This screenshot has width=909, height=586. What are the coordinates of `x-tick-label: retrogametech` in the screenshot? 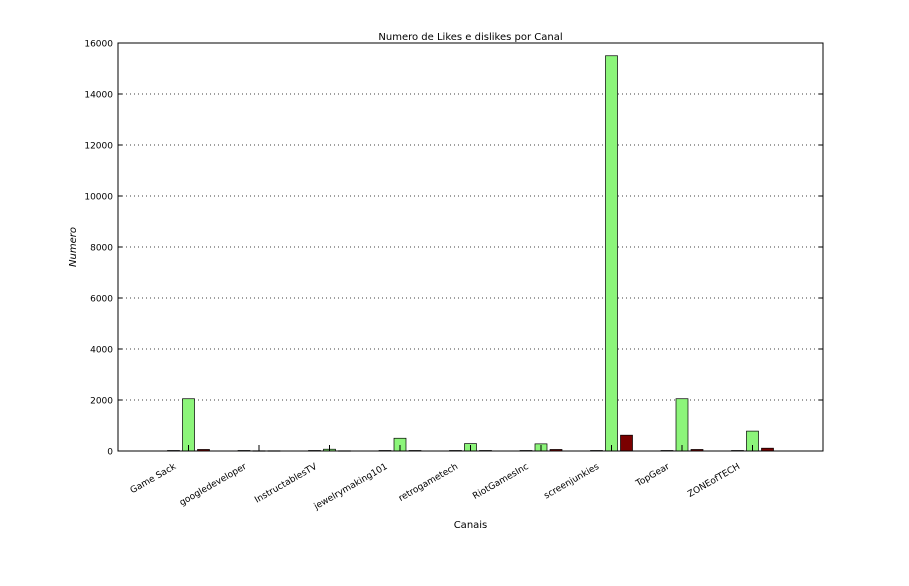 It's located at (428, 483).